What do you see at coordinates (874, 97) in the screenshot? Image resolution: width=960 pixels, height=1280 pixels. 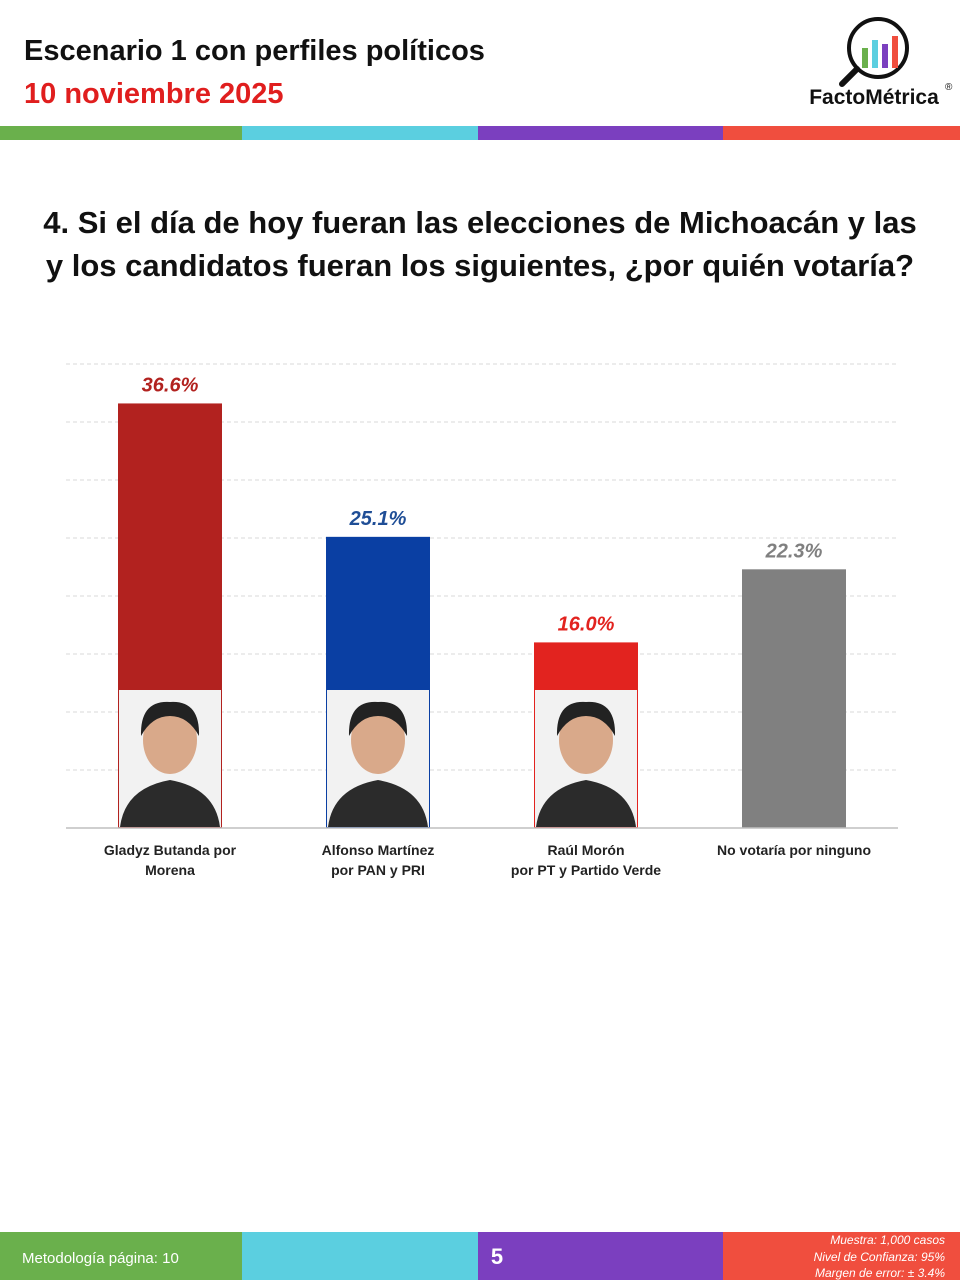 I see `logo-text: FactoMétrica` at bounding box center [874, 97].